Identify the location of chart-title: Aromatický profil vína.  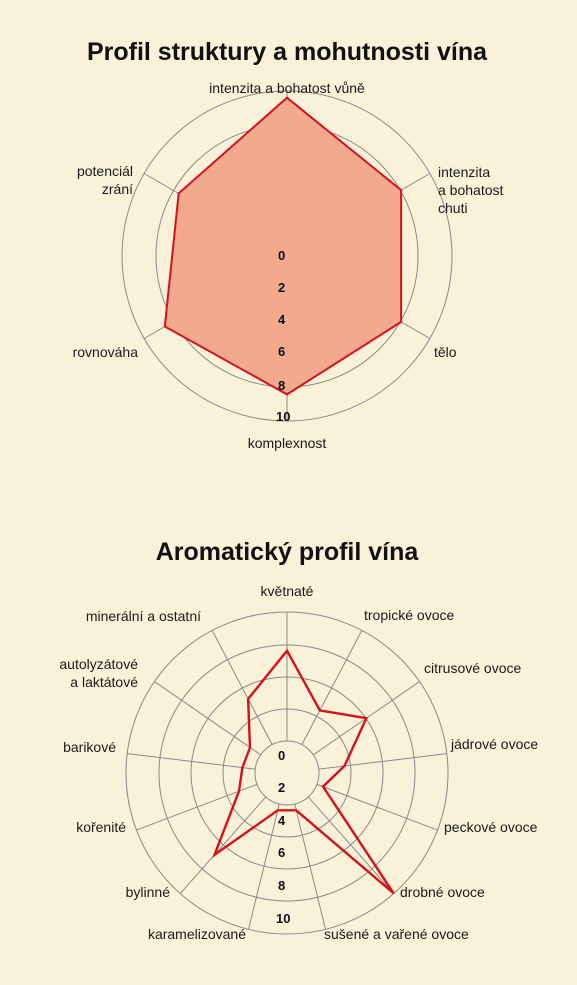
(288, 552).